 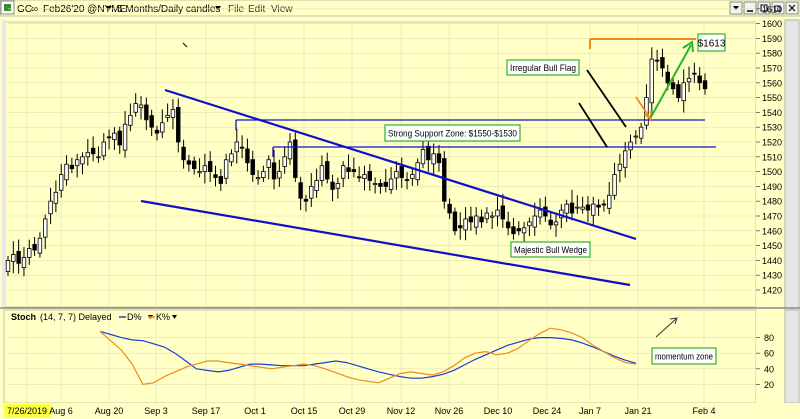 What do you see at coordinates (23, 317) in the screenshot?
I see `stoch-title: Stoch` at bounding box center [23, 317].